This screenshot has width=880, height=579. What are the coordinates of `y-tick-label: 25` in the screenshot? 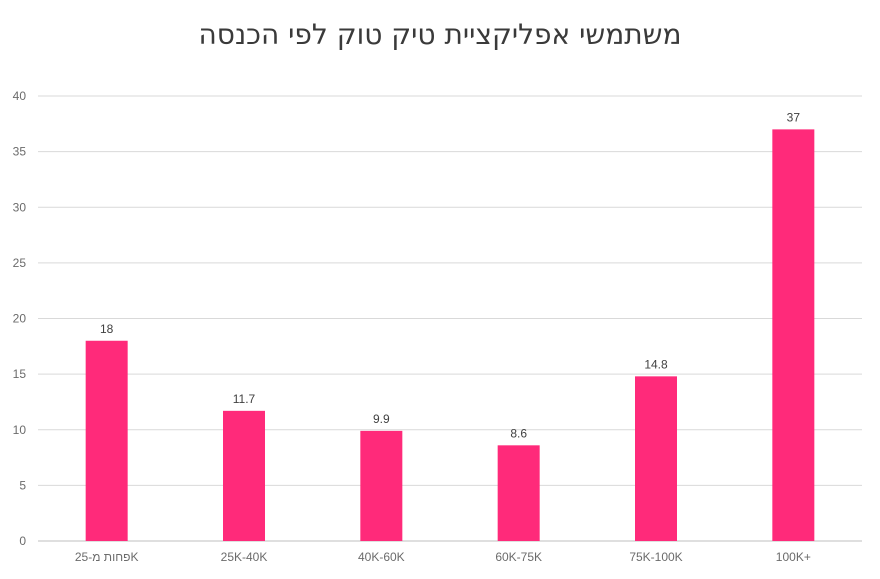 It's located at (20, 263).